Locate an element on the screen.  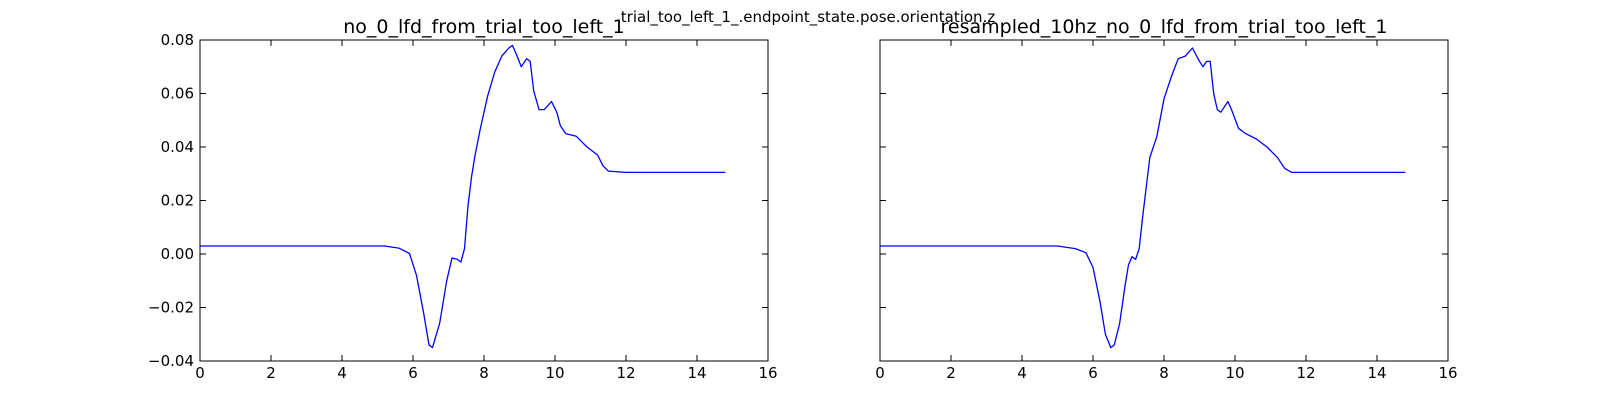
subplot-title: no_0_lfd_from_trial_too_left_1 is located at coordinates (484, 27).